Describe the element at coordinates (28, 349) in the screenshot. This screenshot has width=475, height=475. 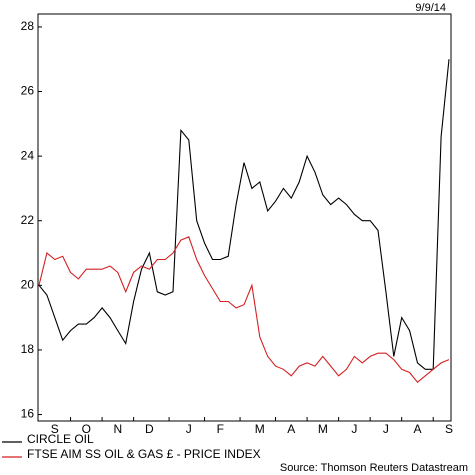
I see `y-tick-label: 18` at that location.